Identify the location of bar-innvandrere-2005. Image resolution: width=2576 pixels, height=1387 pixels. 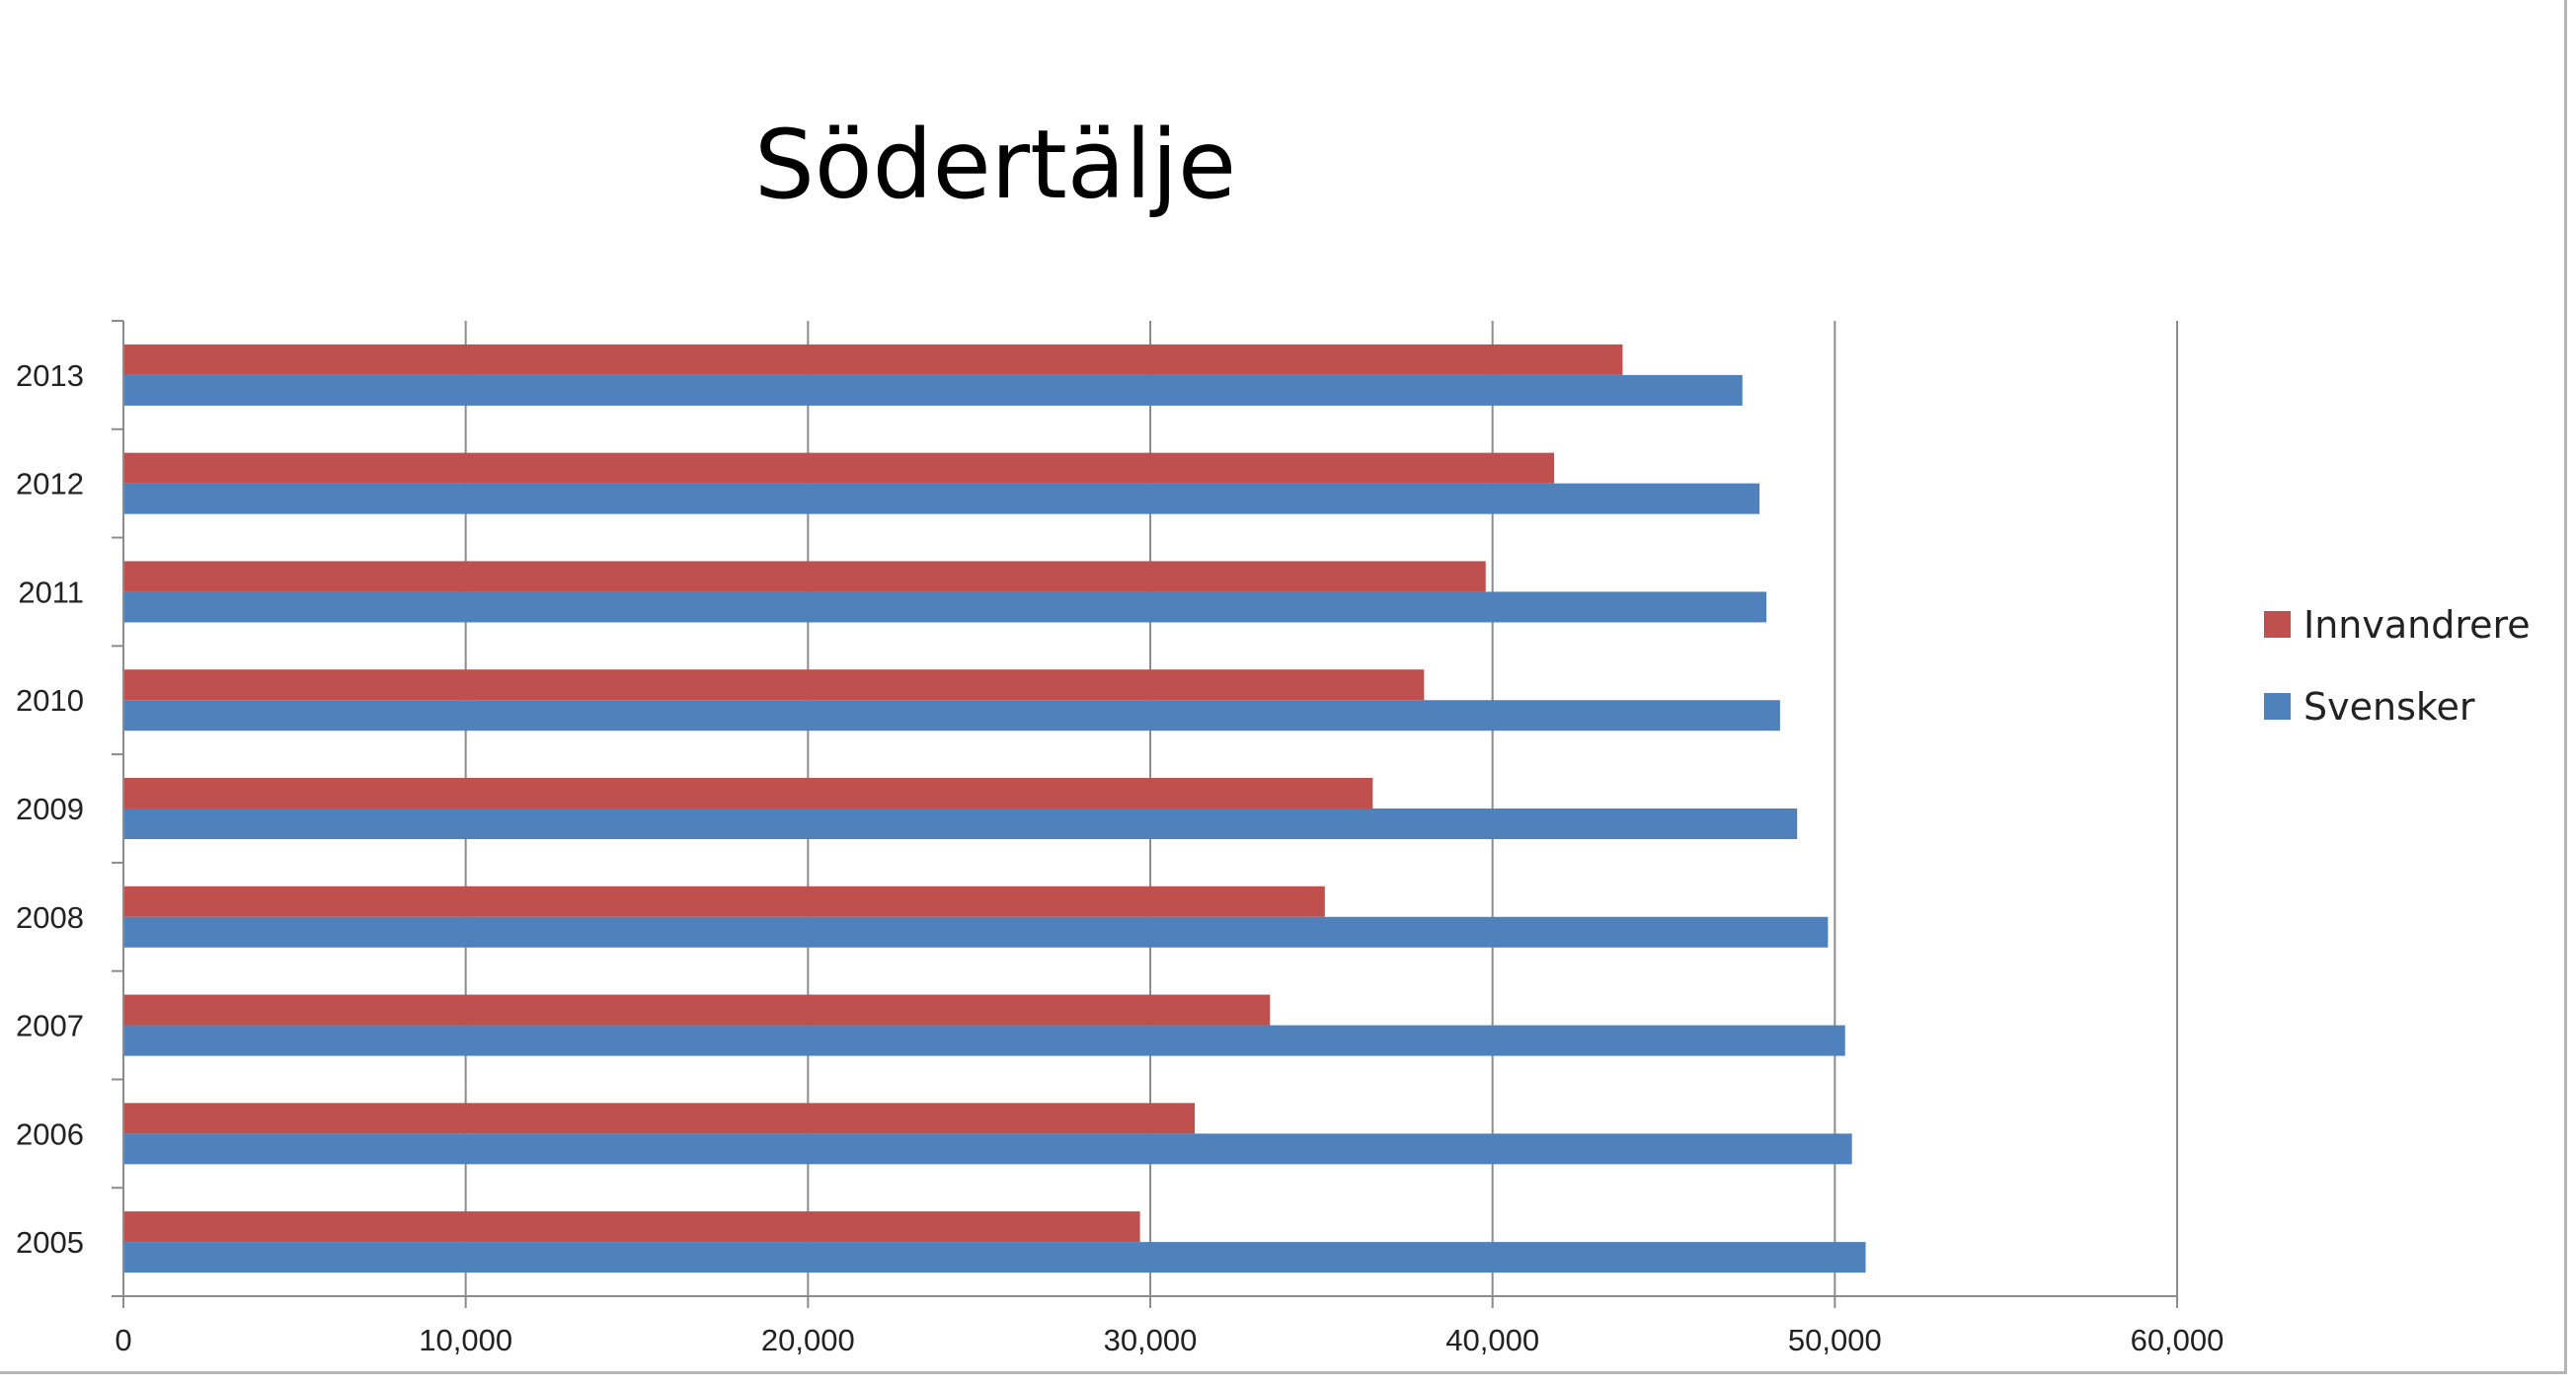
(631, 1227).